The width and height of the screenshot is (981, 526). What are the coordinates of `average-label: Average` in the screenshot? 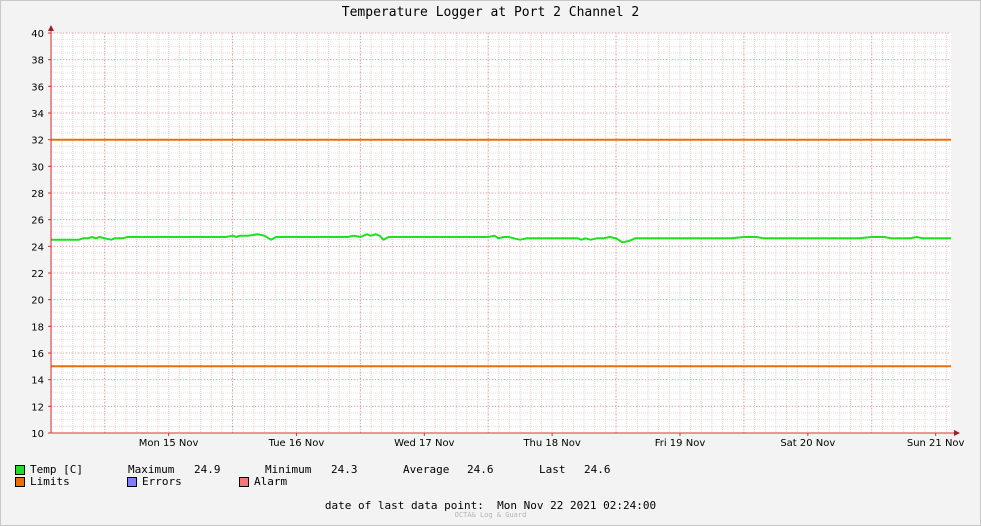 It's located at (426, 469).